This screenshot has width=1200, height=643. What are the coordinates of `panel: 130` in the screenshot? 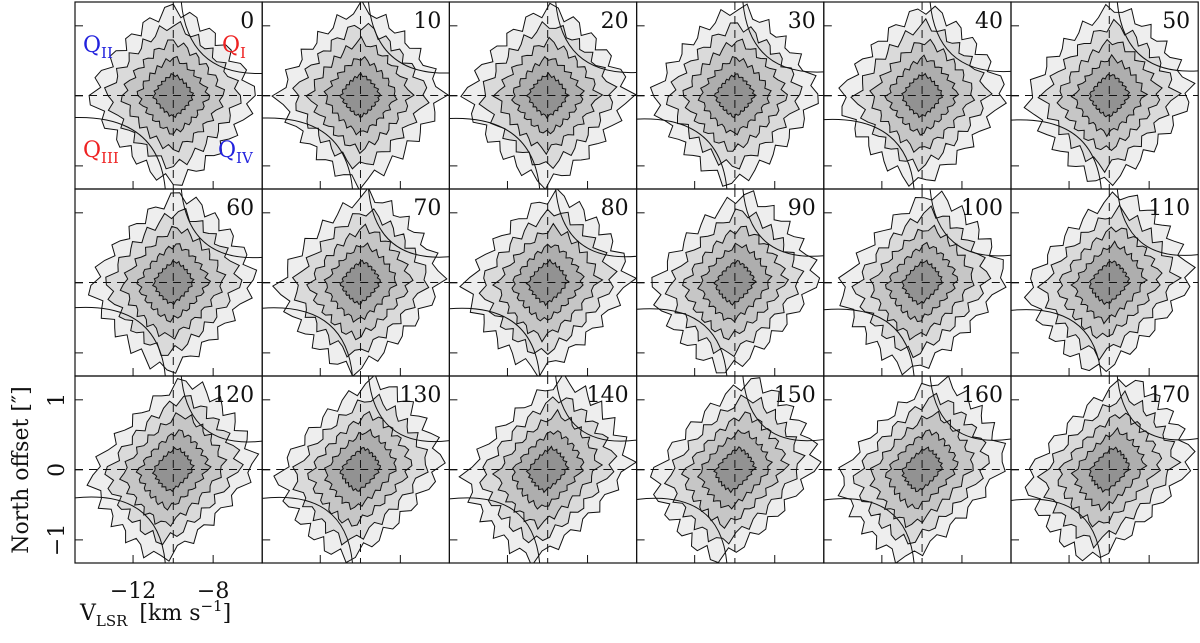 It's located at (356, 469).